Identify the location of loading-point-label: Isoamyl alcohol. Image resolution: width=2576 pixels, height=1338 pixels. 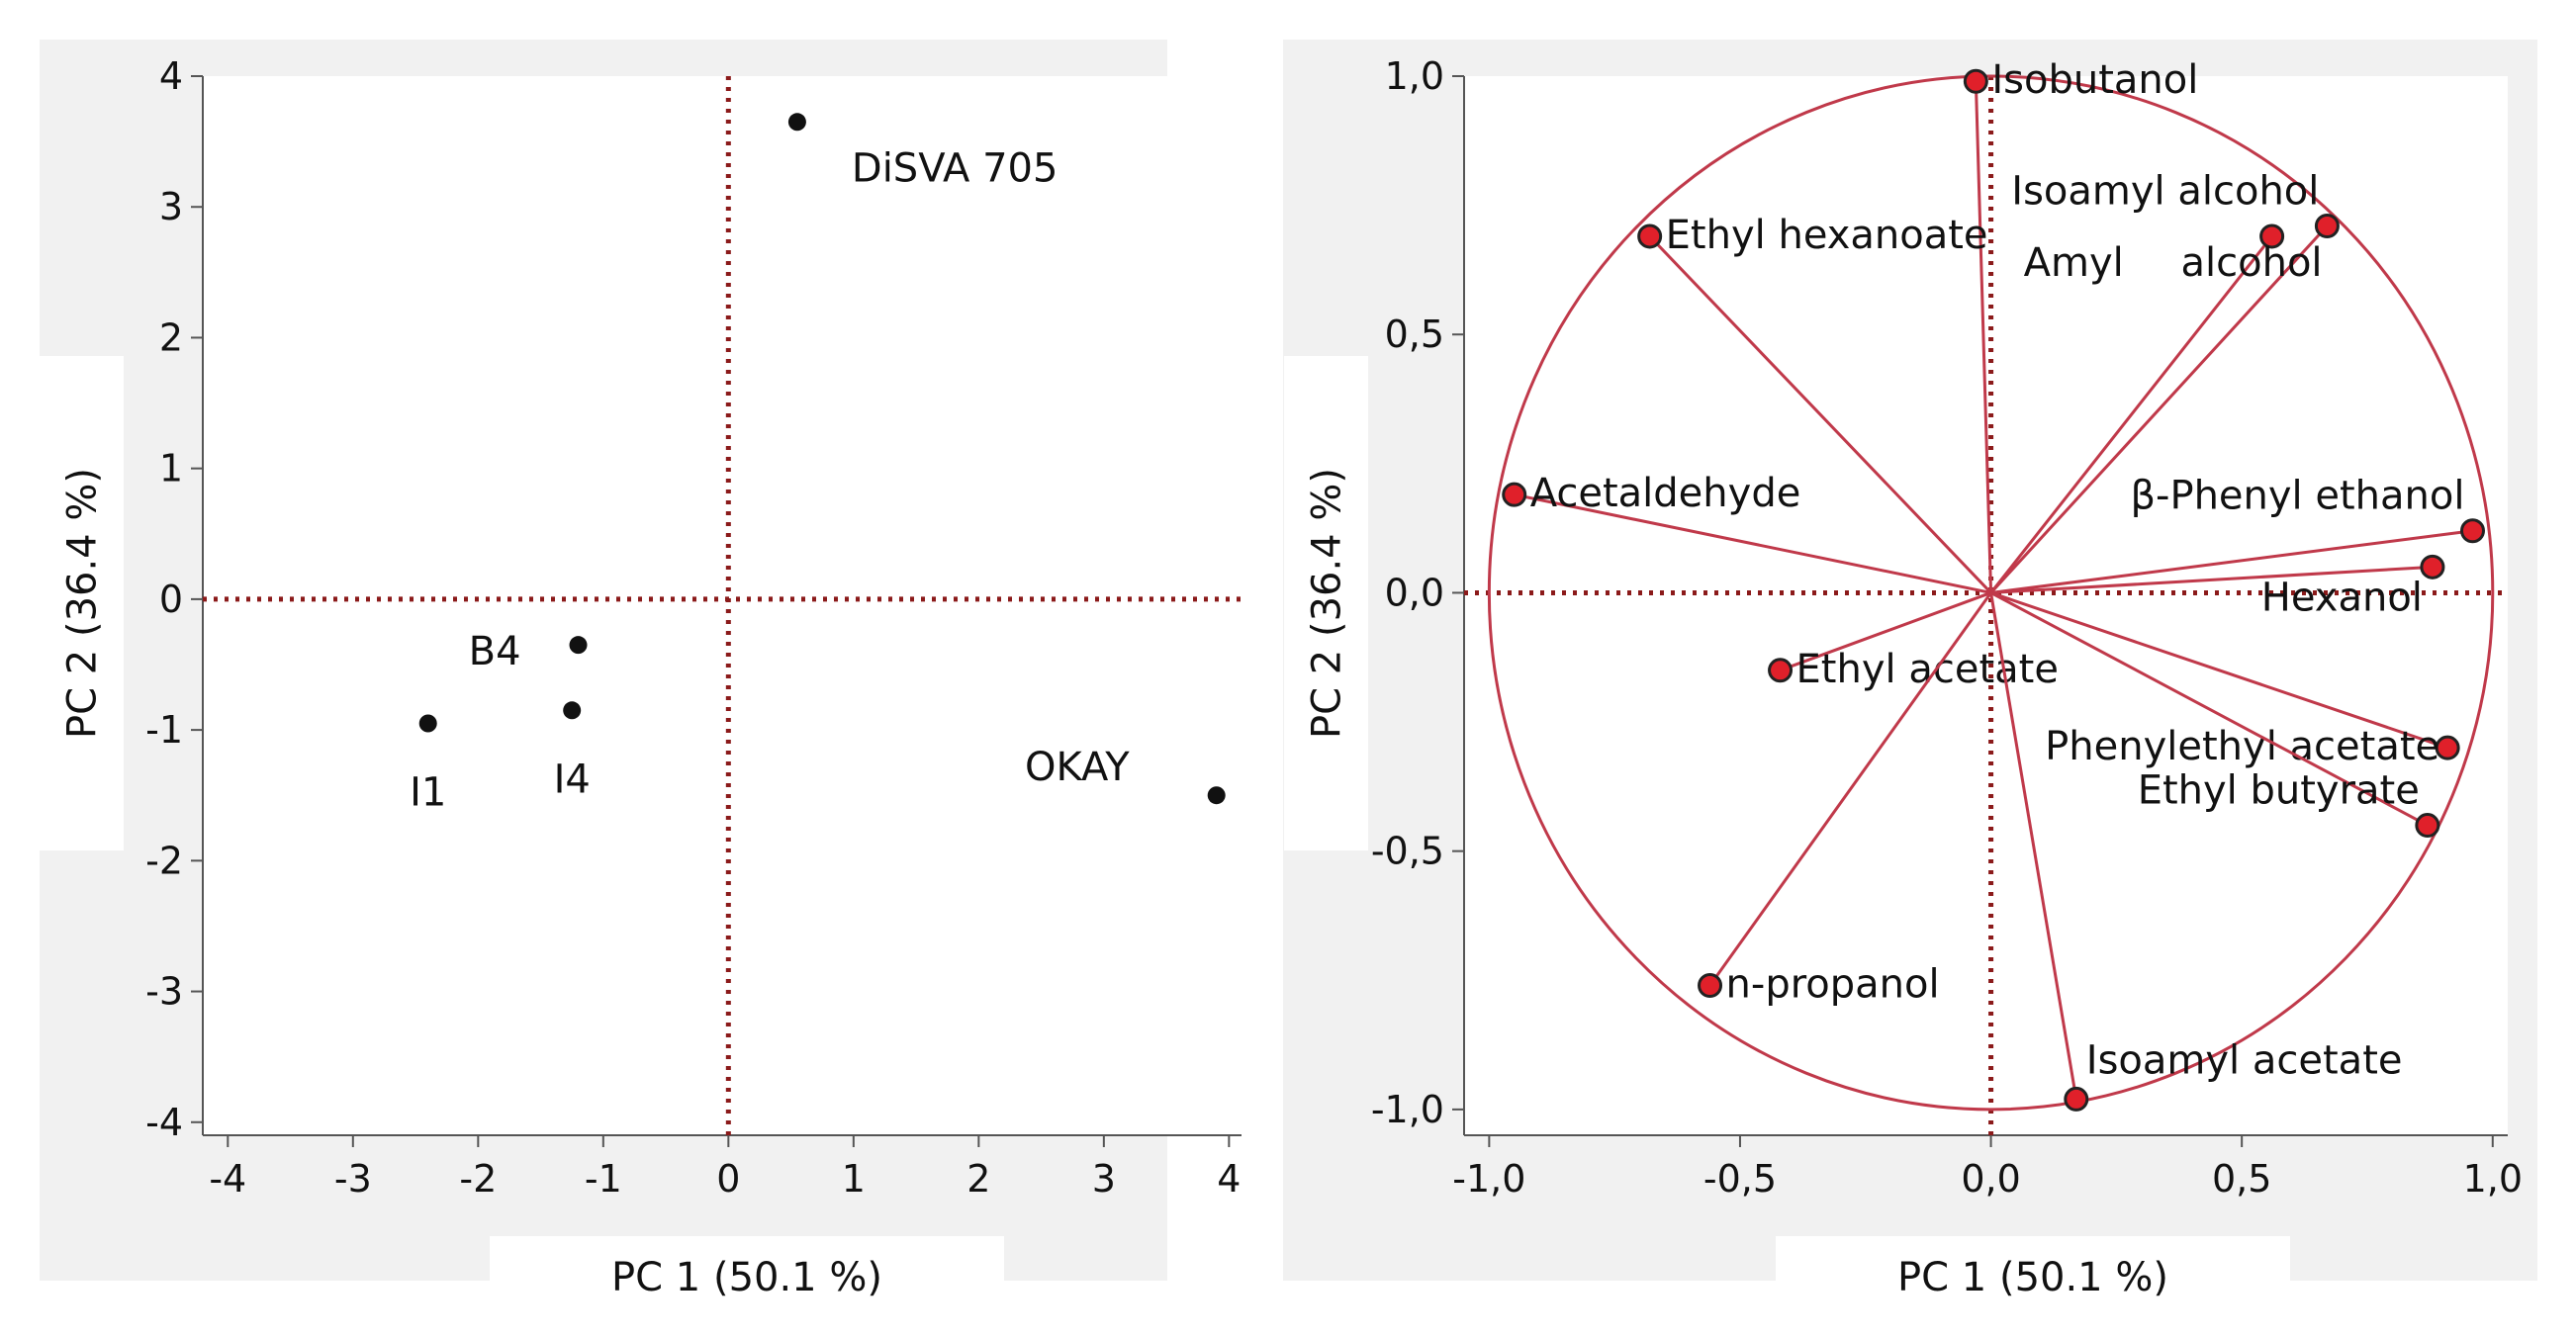
(2165, 192).